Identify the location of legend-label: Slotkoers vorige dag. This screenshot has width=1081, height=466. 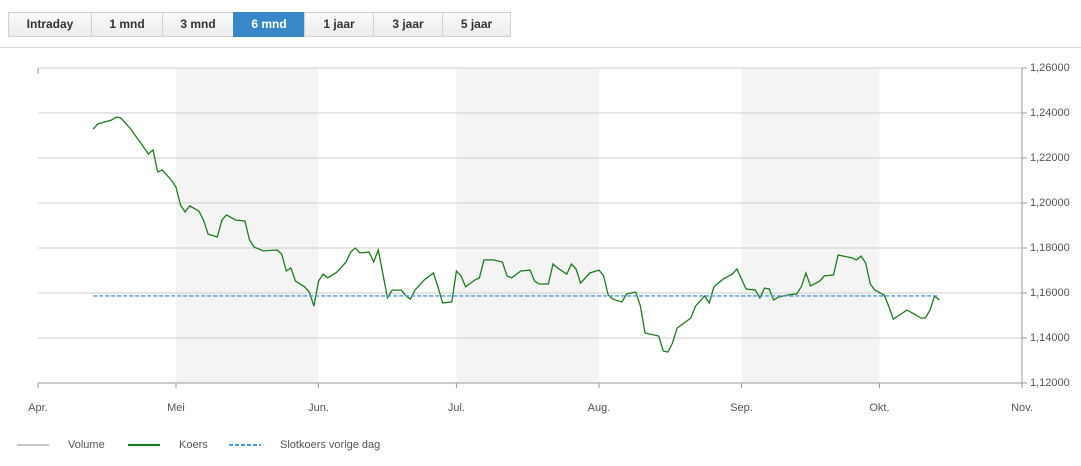
(330, 445).